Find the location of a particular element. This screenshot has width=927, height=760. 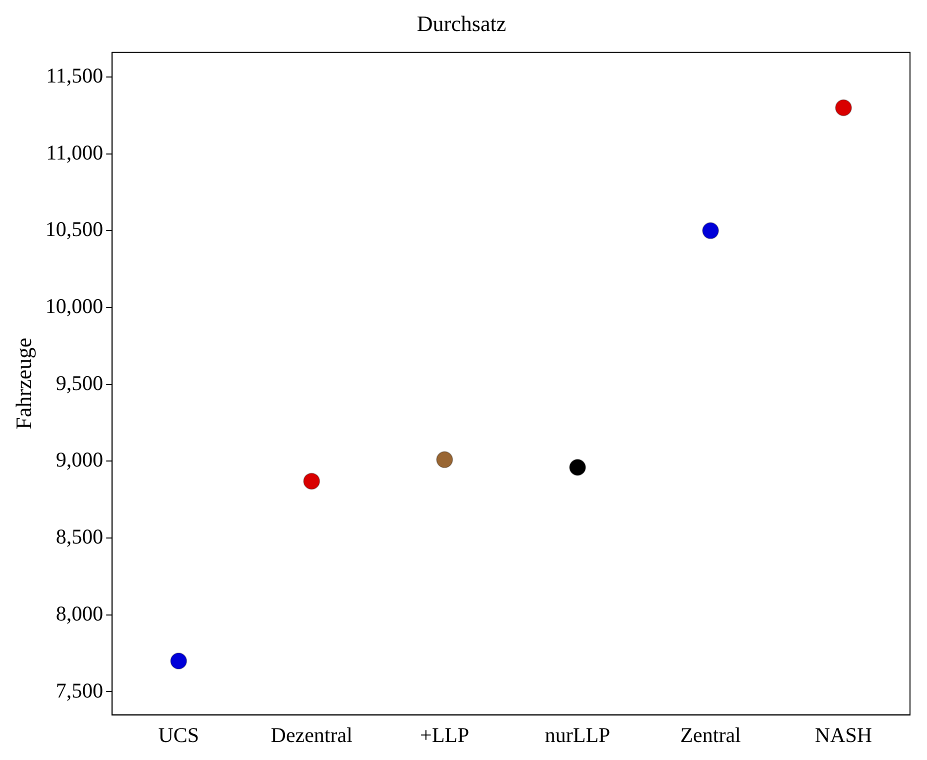

x-tick-label: NASH is located at coordinates (843, 734).